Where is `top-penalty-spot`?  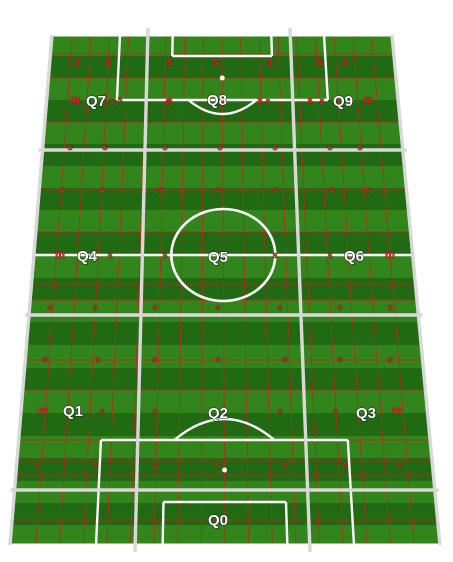
top-penalty-spot is located at coordinates (222, 78).